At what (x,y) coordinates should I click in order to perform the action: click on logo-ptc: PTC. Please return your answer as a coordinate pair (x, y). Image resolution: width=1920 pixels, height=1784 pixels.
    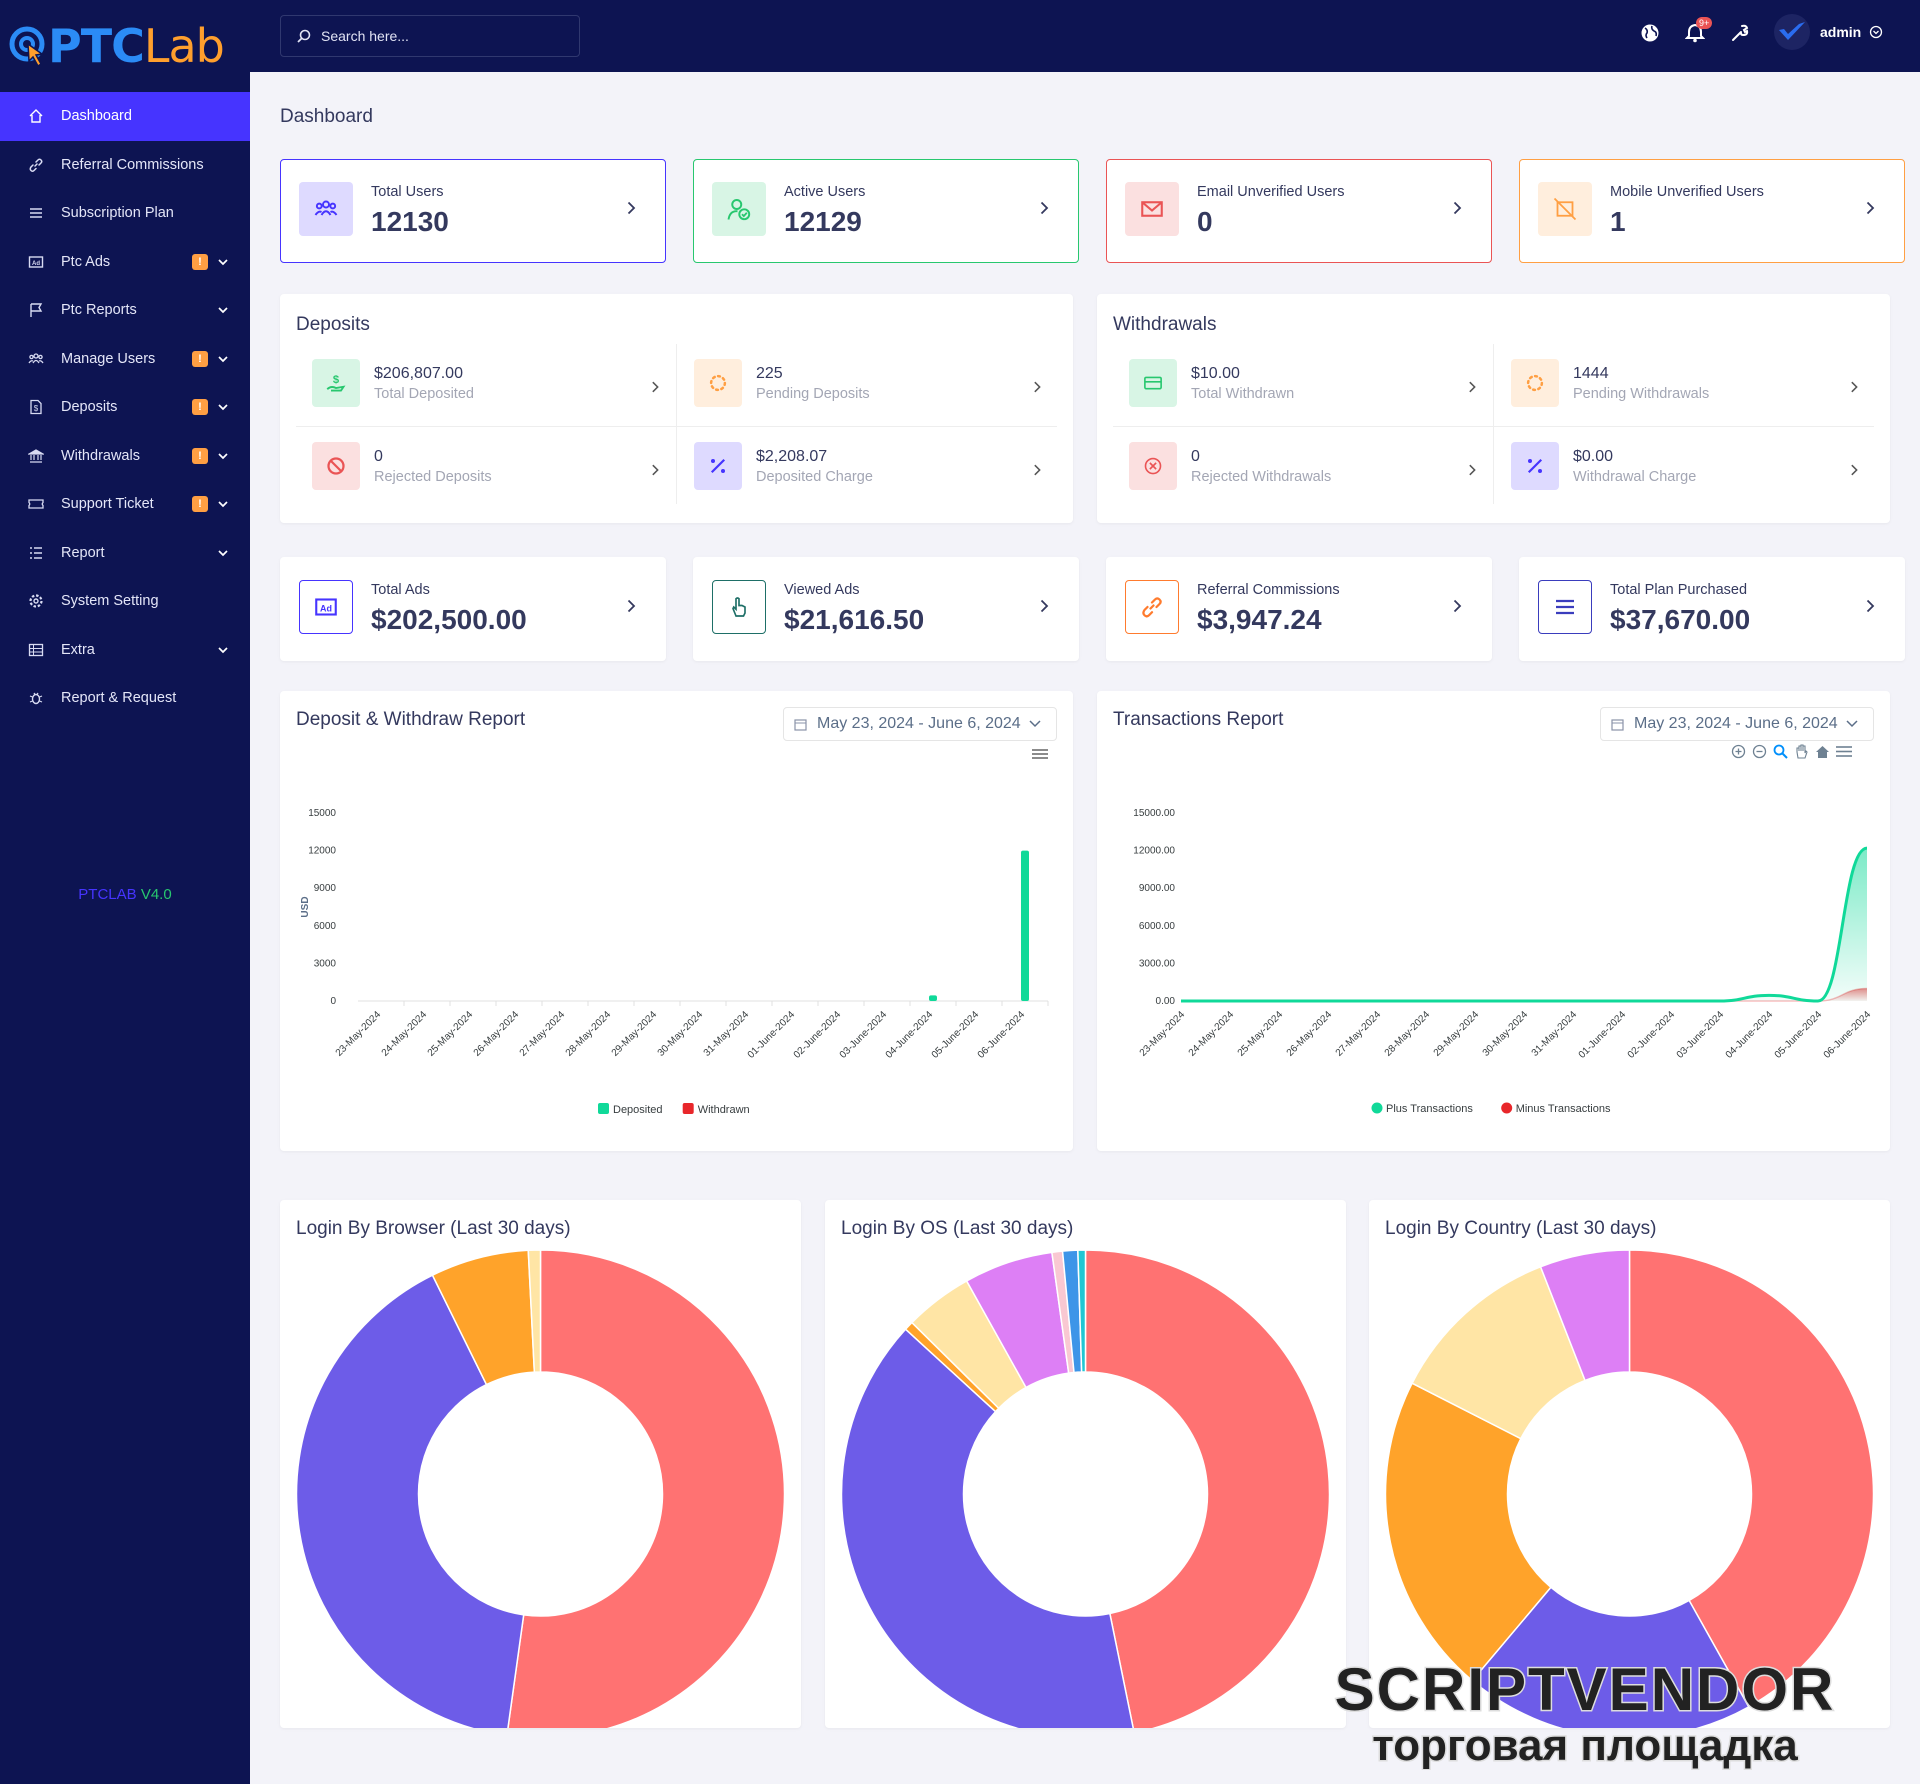
    Looking at the image, I should click on (96, 46).